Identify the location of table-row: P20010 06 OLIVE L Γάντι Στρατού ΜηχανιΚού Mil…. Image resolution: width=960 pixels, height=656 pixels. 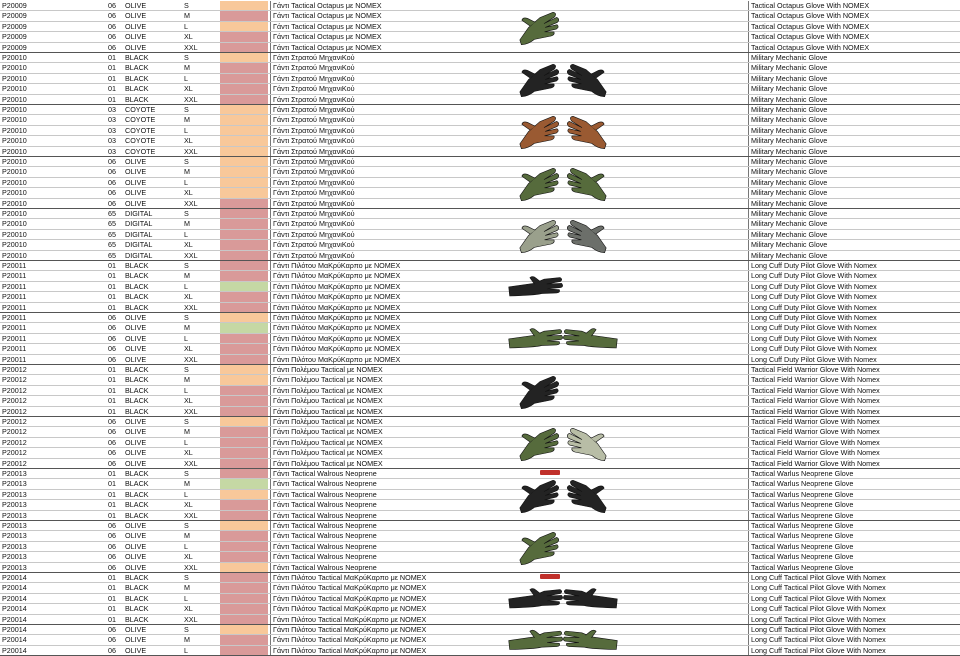
(480, 183).